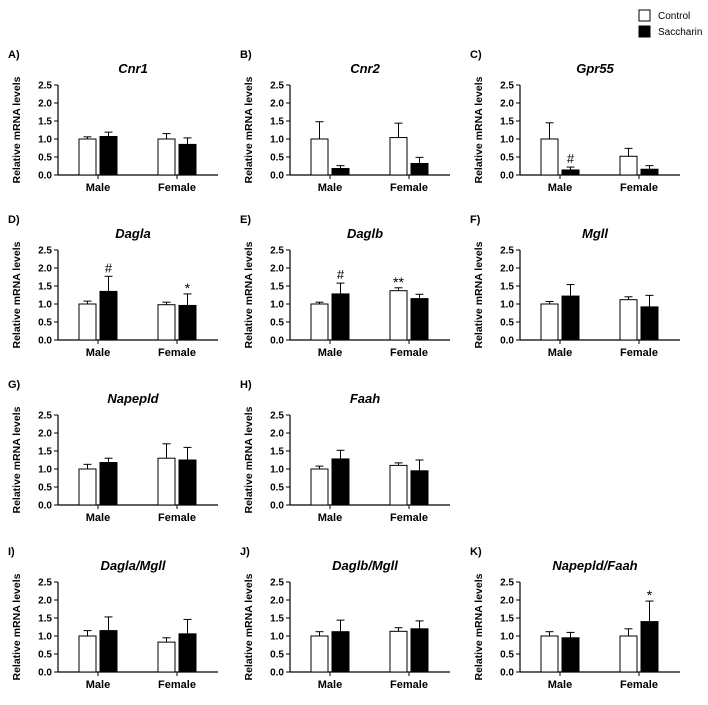 Image resolution: width=708 pixels, height=705 pixels. What do you see at coordinates (475, 220) in the screenshot?
I see `panel-letter: F)` at bounding box center [475, 220].